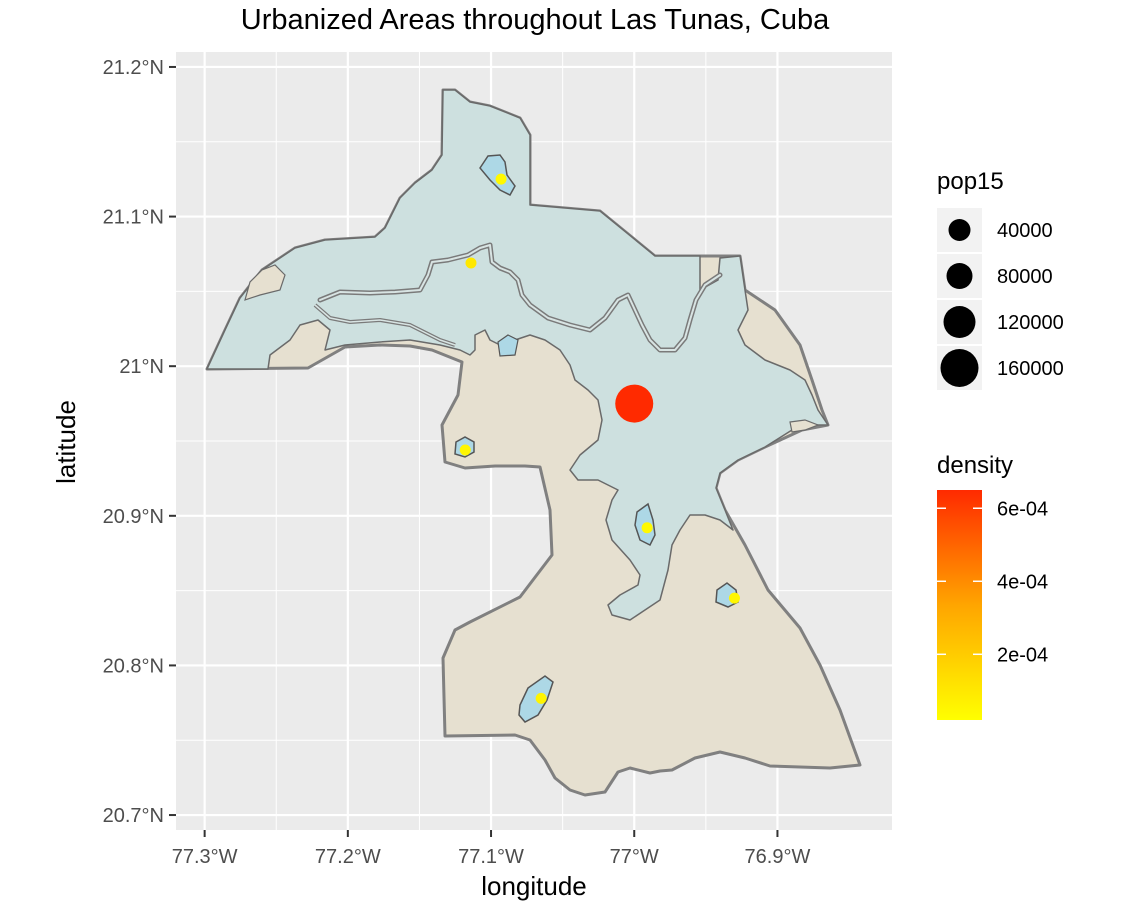 The height and width of the screenshot is (916, 1124). I want to click on x-axis-label: longitude, so click(534, 886).